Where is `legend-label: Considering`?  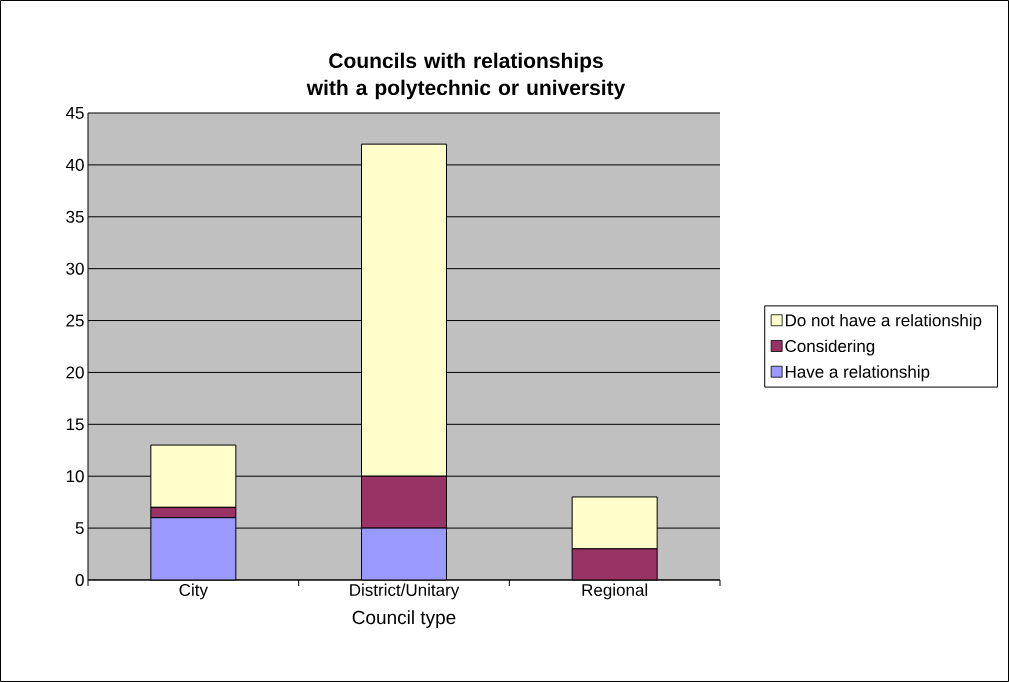
legend-label: Considering is located at coordinates (830, 347).